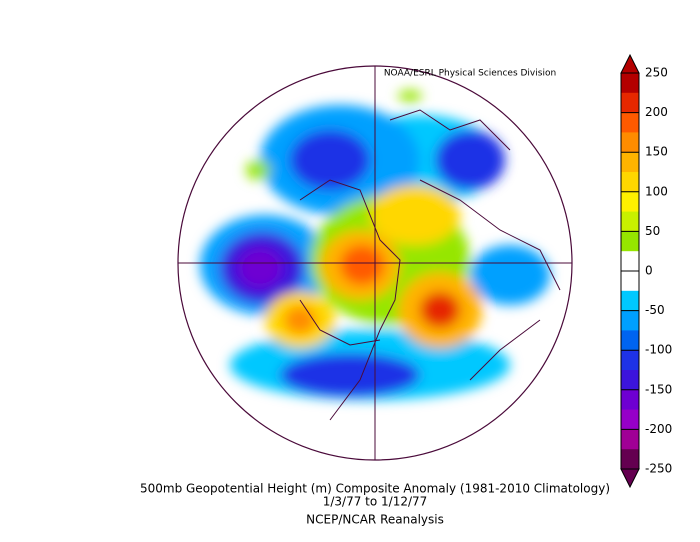  I want to click on colorbar-tick-label: 250, so click(656, 73).